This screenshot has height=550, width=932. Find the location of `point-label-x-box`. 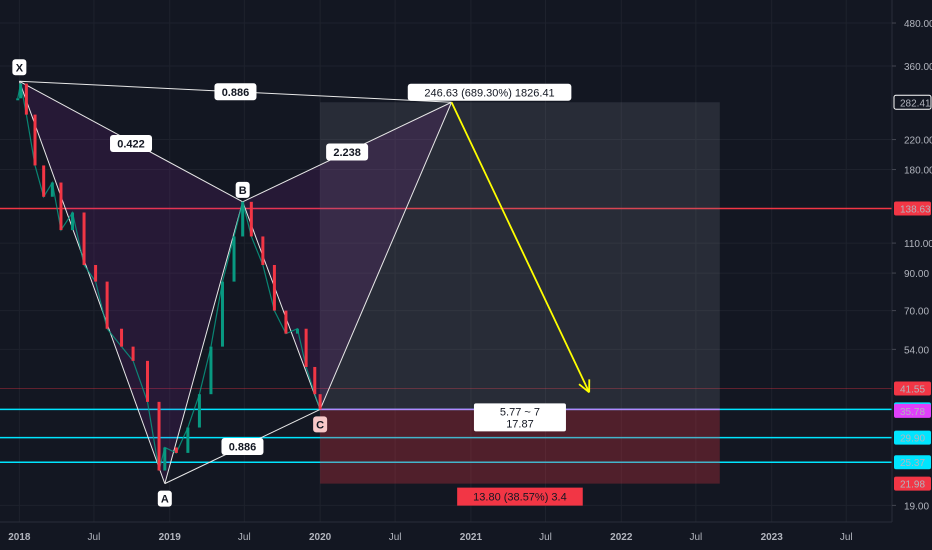

point-label-x-box is located at coordinates (19, 67).